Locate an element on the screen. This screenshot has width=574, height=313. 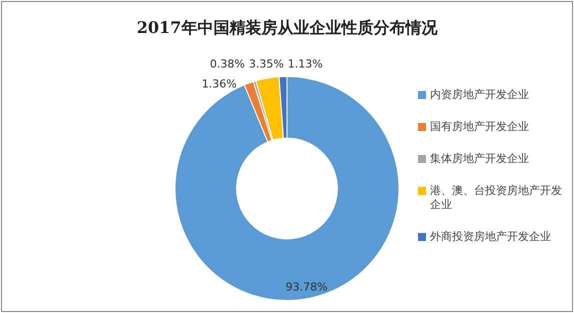
chart-title: 2017年中国精装房从业企业性质分布情况 is located at coordinates (287, 28).